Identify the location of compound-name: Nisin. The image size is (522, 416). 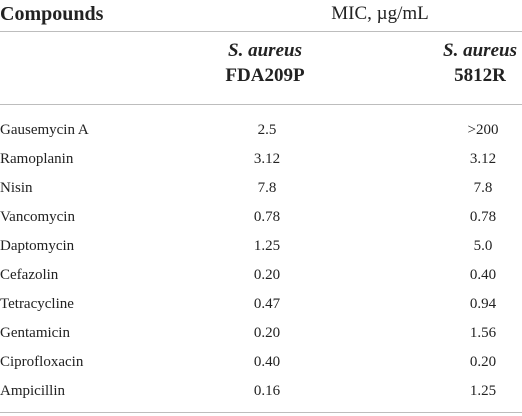
(16, 188).